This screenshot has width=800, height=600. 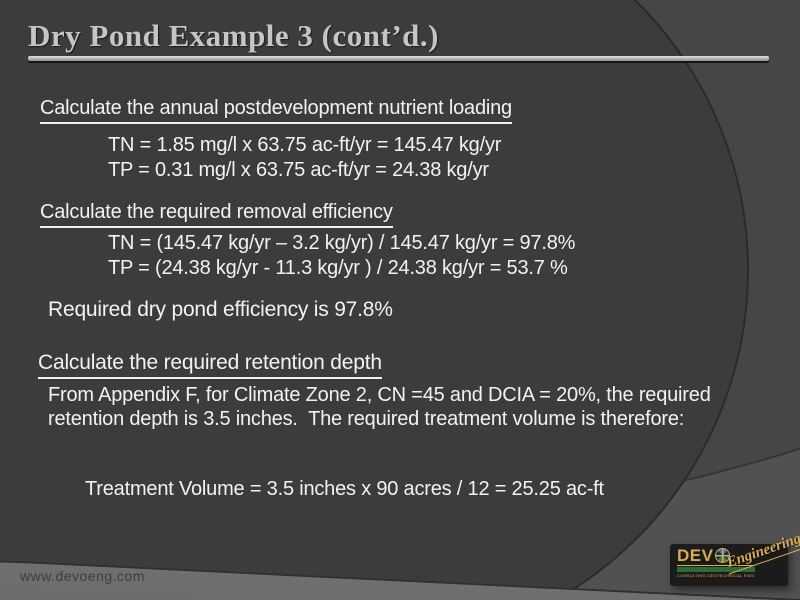 I want to click on efficiency-note: Required dry pond efficiency is 97.8%, so click(x=220, y=309).